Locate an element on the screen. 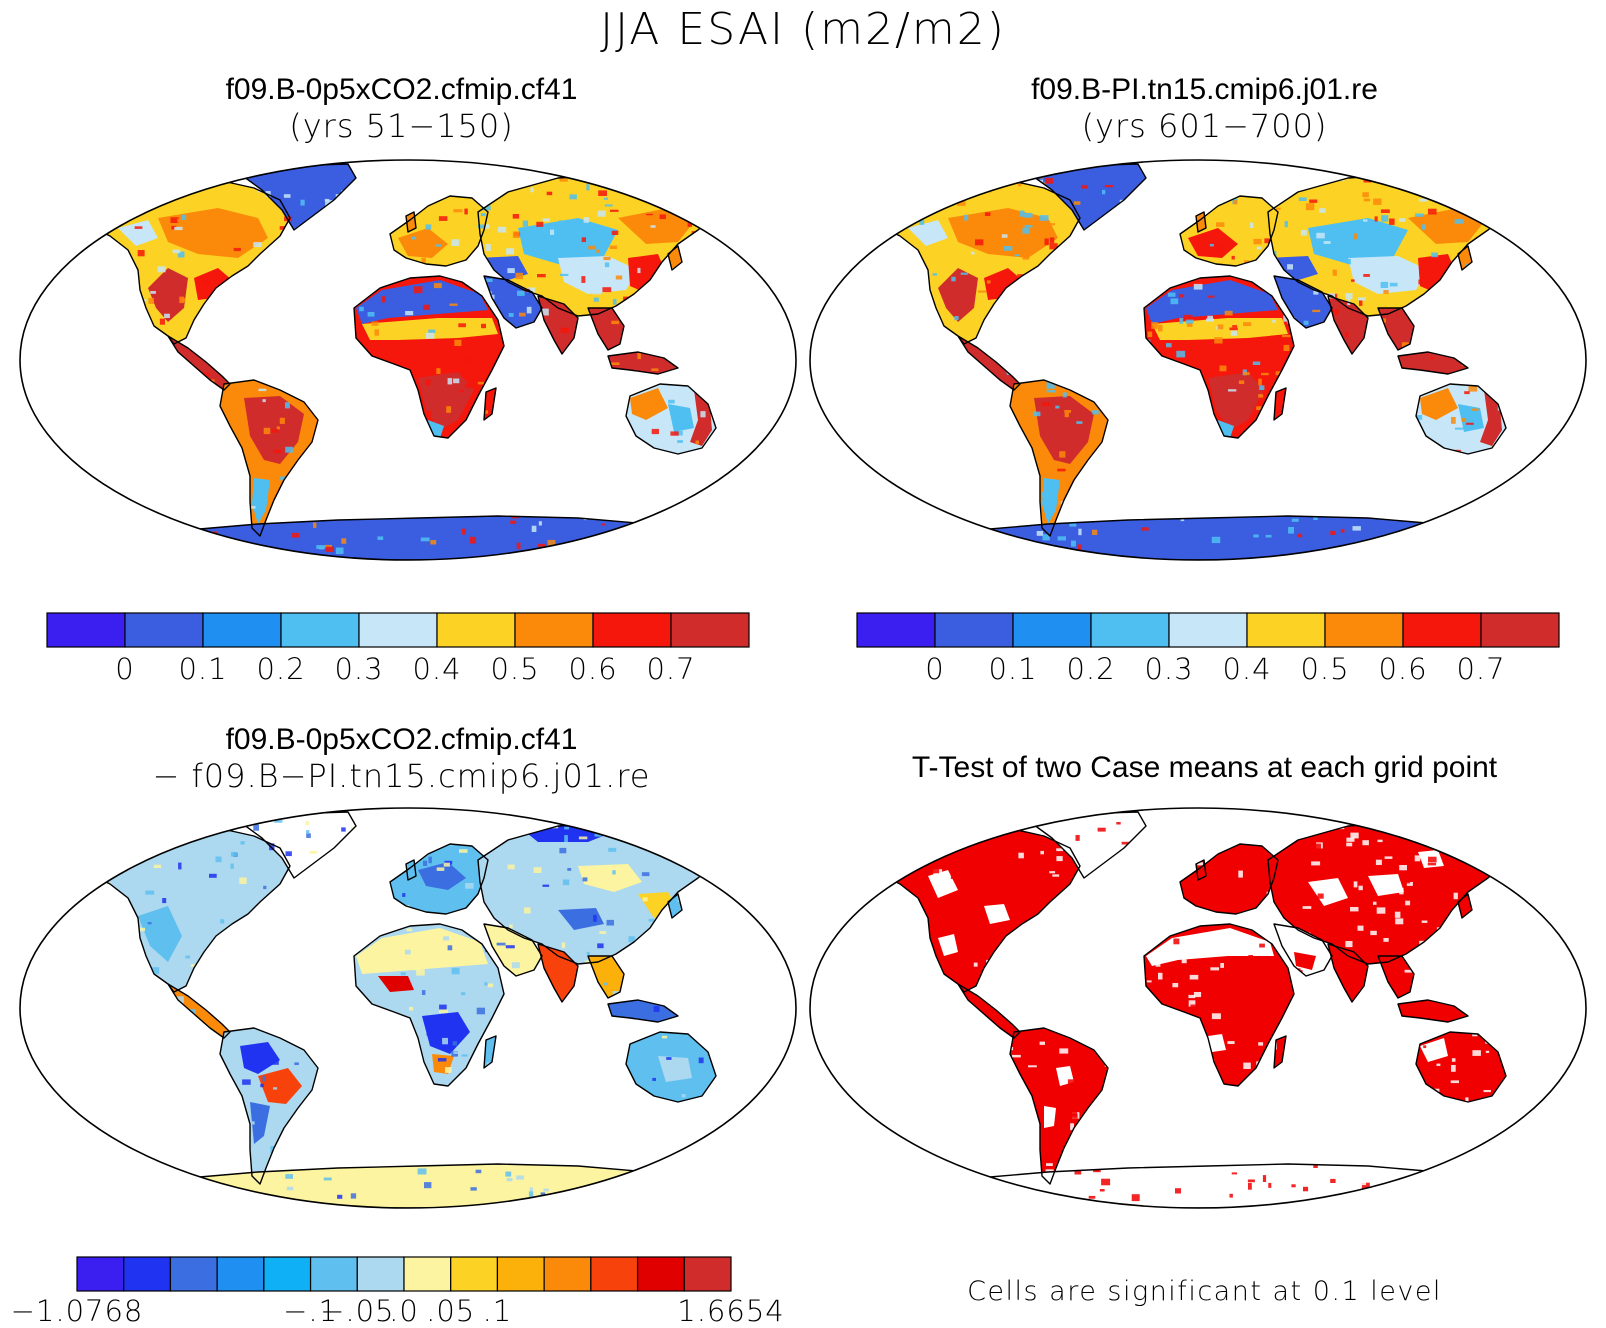  colorbar-tick-label: −1.0768 is located at coordinates (77, 1311).